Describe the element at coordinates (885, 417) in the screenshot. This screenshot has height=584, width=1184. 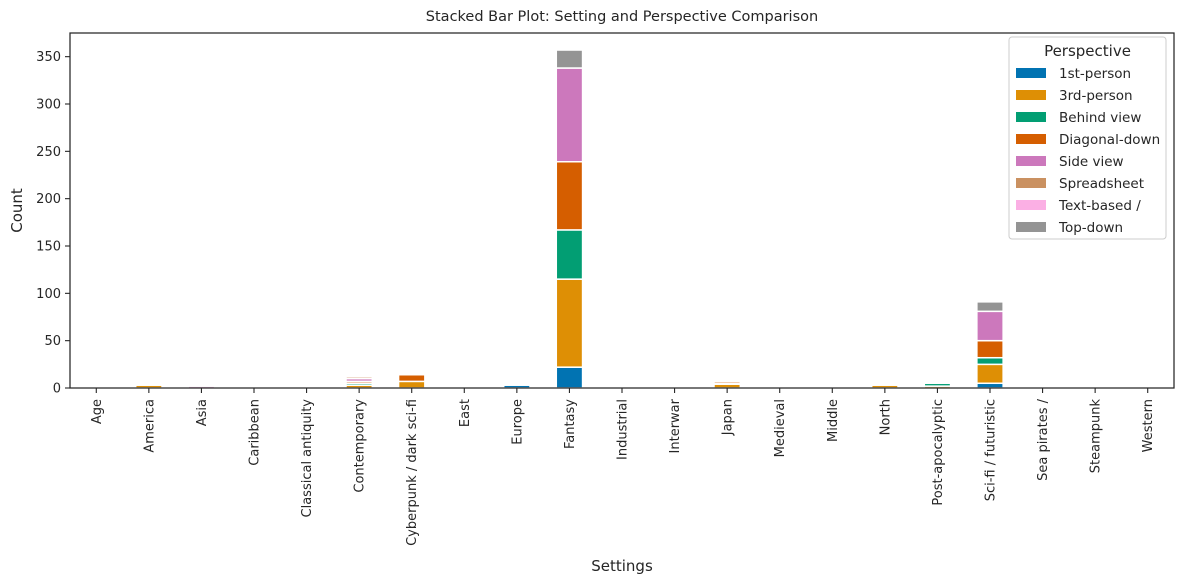
I see `x-tick-label-north: North` at that location.